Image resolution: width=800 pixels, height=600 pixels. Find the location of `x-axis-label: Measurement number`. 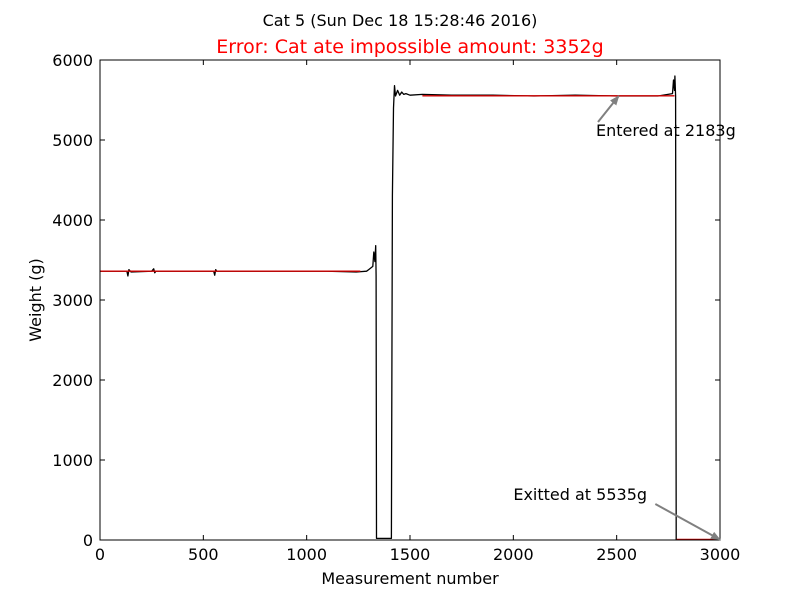

x-axis-label: Measurement number is located at coordinates (410, 578).